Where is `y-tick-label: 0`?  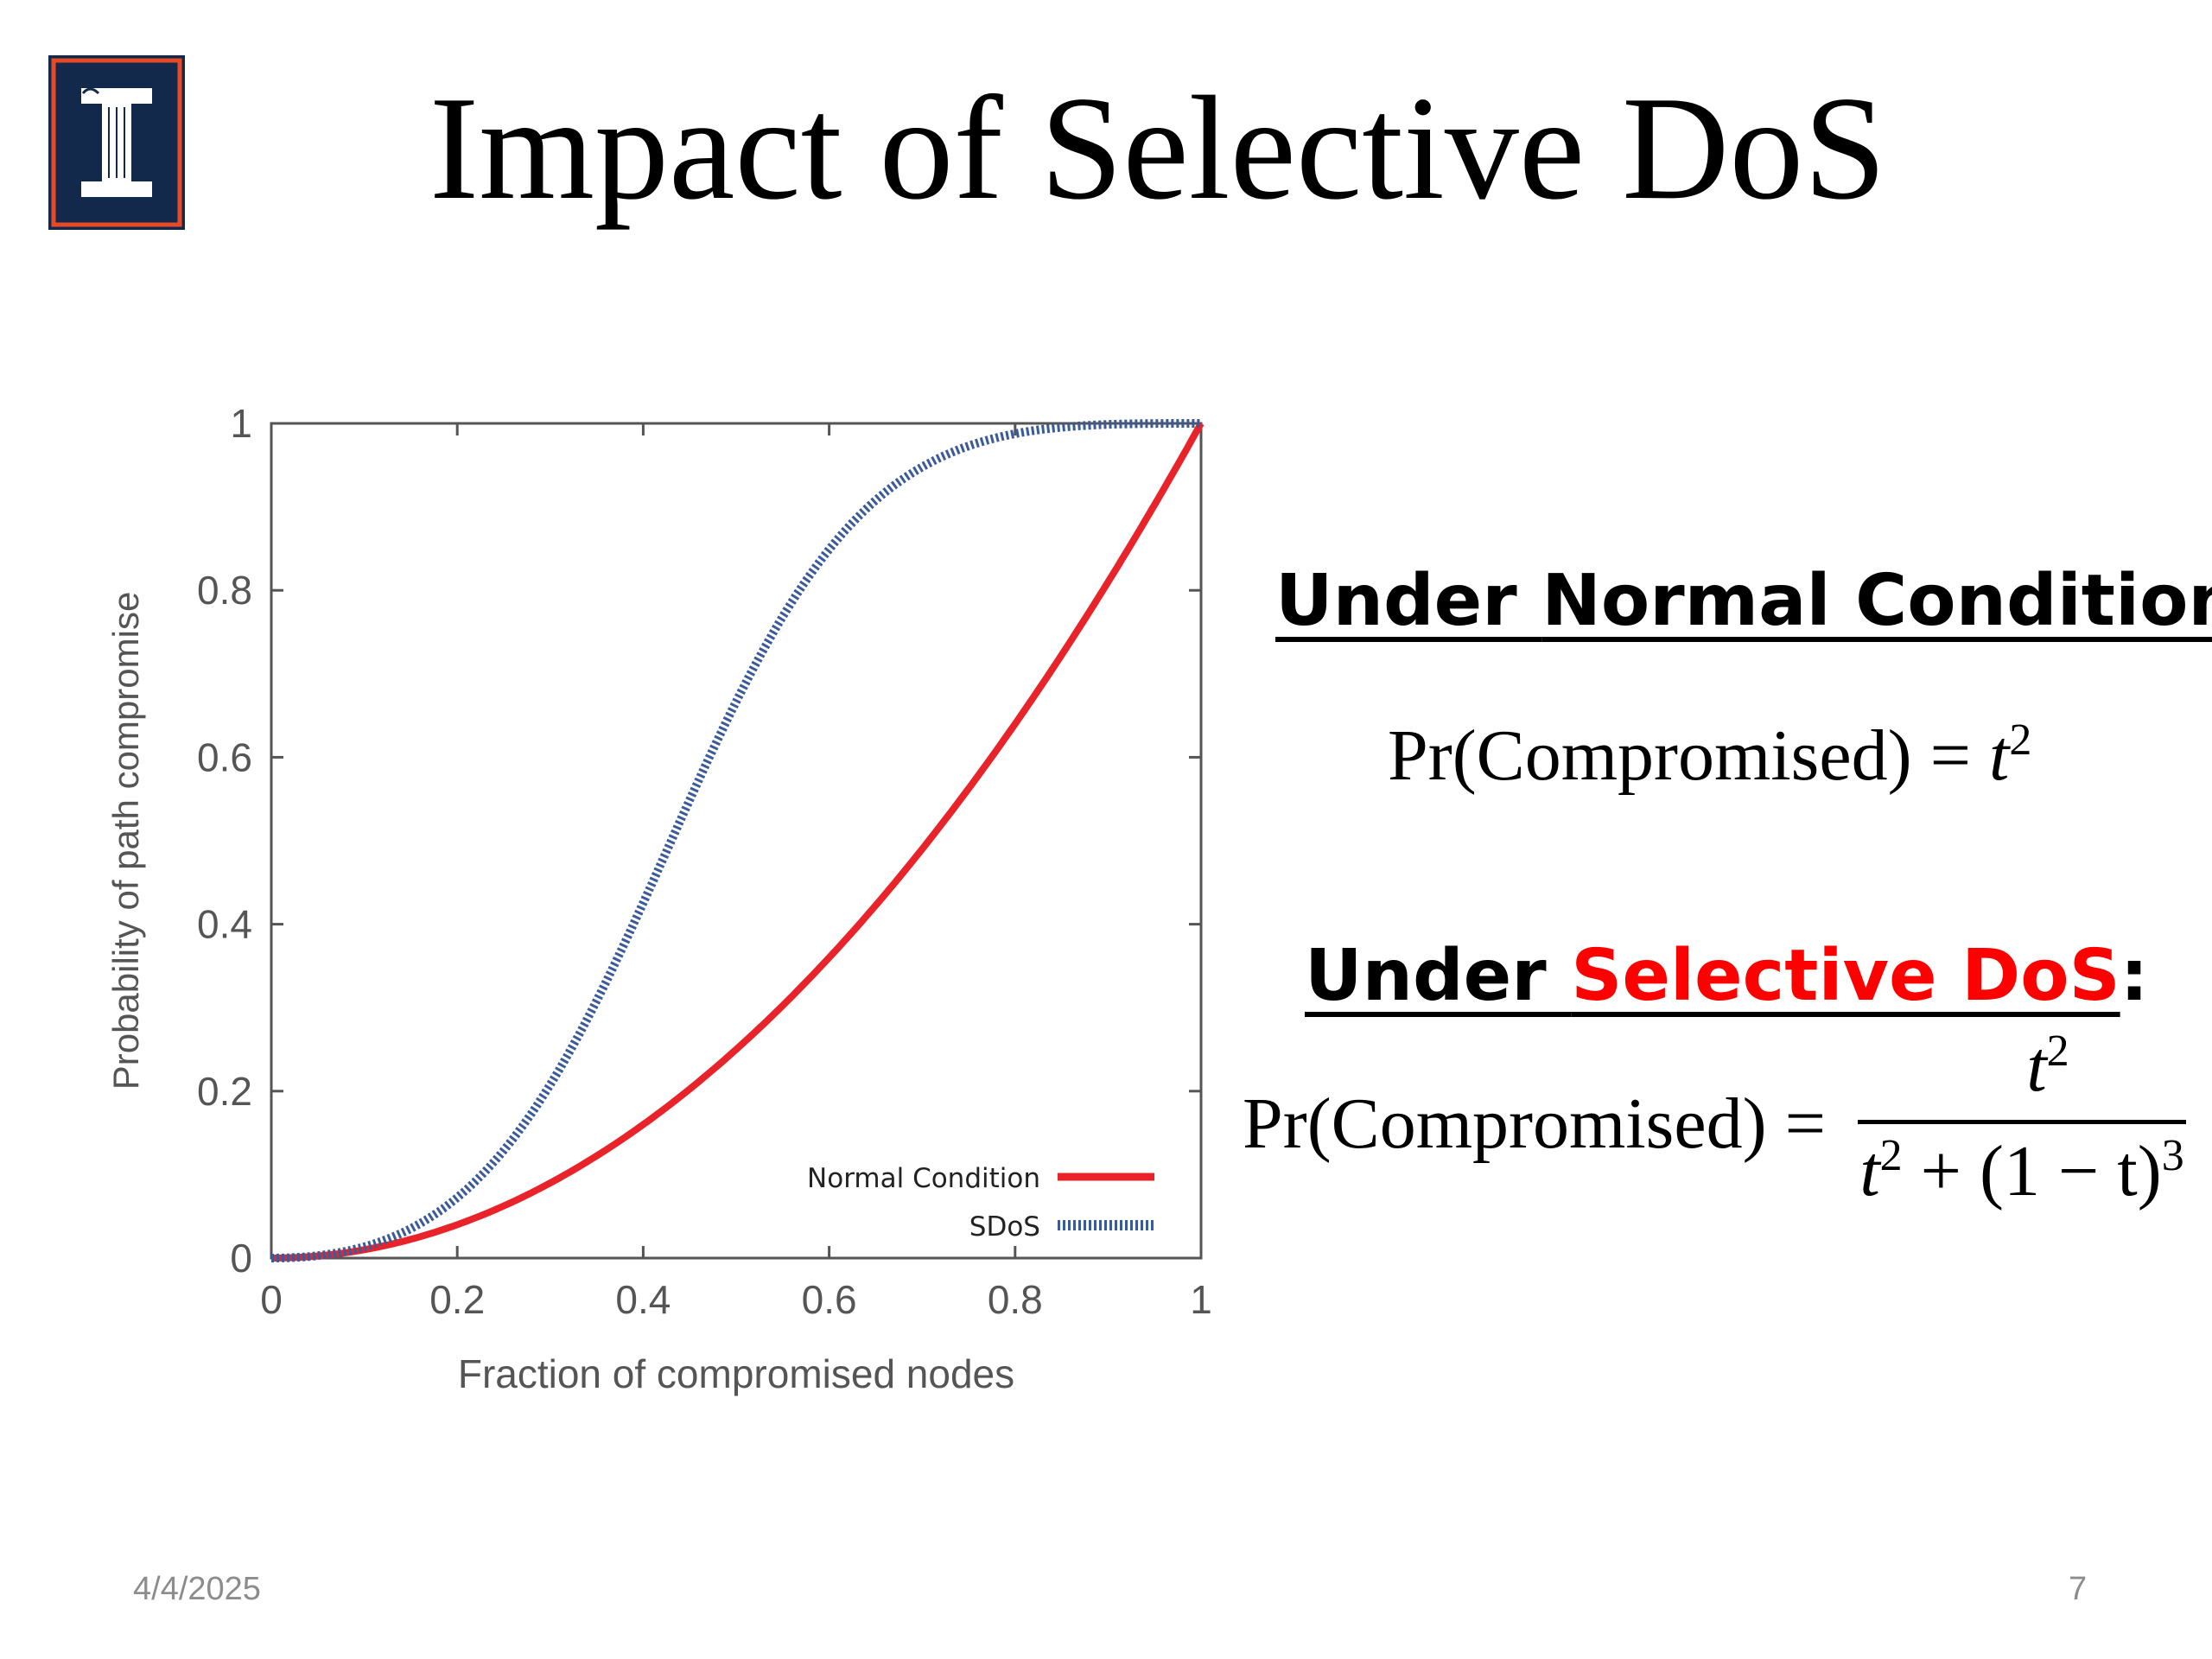 y-tick-label: 0 is located at coordinates (241, 1258).